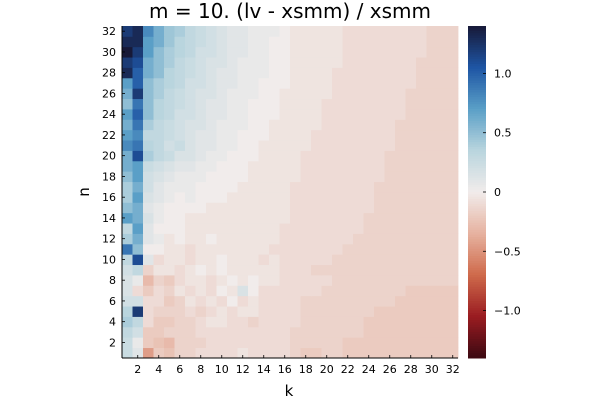 Image resolution: width=600 pixels, height=400 pixels. I want to click on x-tick-label: 22, so click(348, 369).